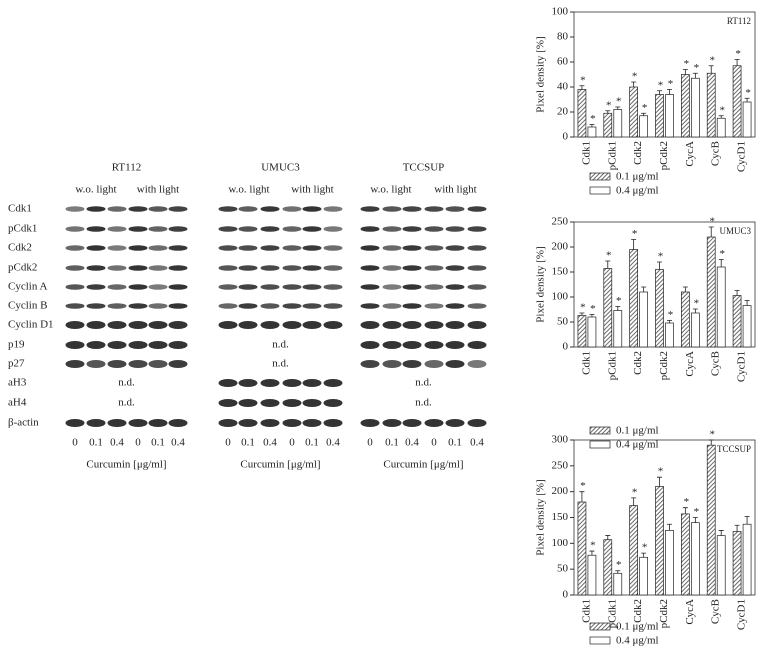 The height and width of the screenshot is (652, 764). I want to click on y-tick-label: 250, so click(560, 465).